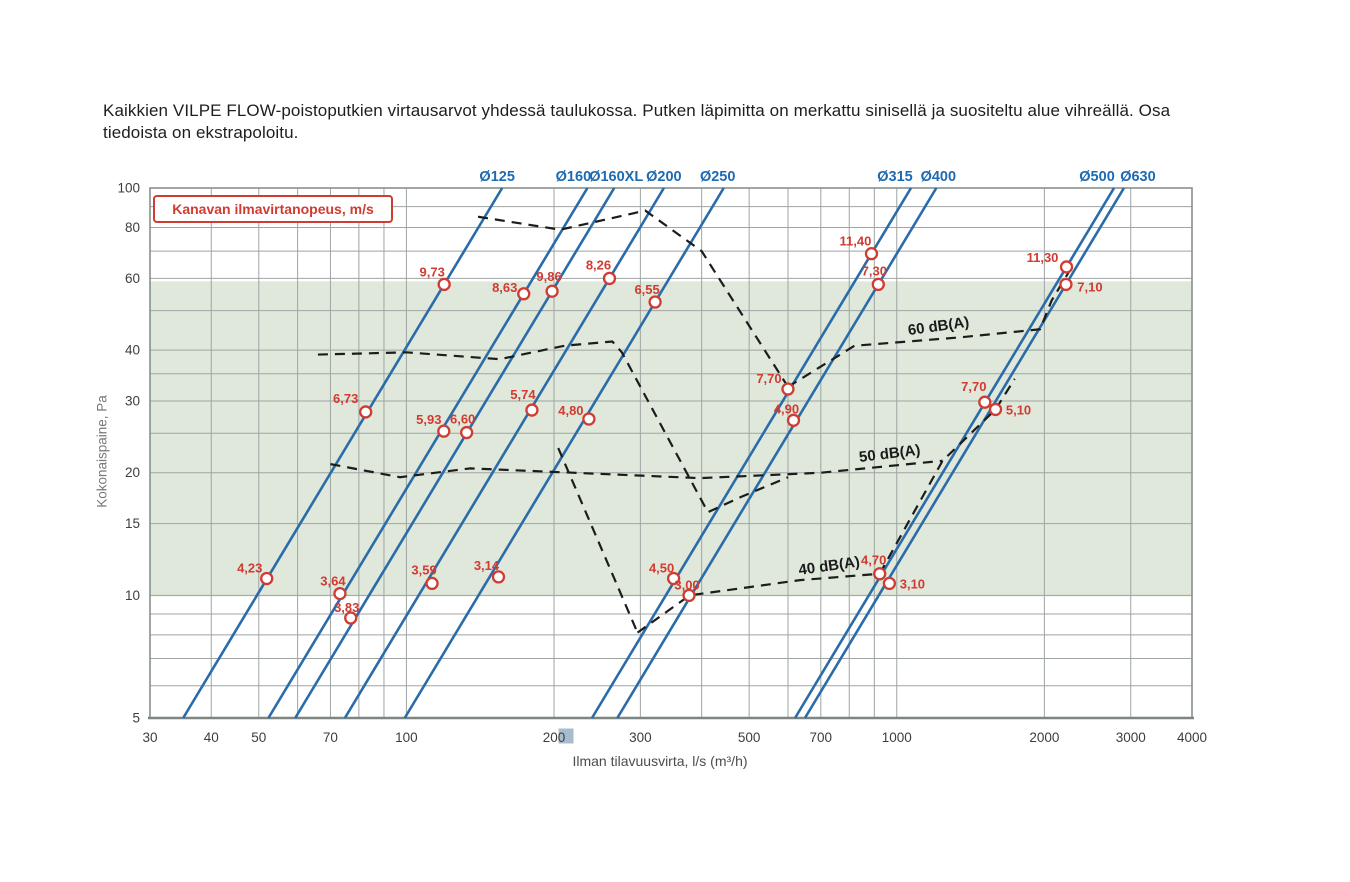 This screenshot has height=882, width=1350. What do you see at coordinates (128, 188) in the screenshot?
I see `y-tick-label: 100` at bounding box center [128, 188].